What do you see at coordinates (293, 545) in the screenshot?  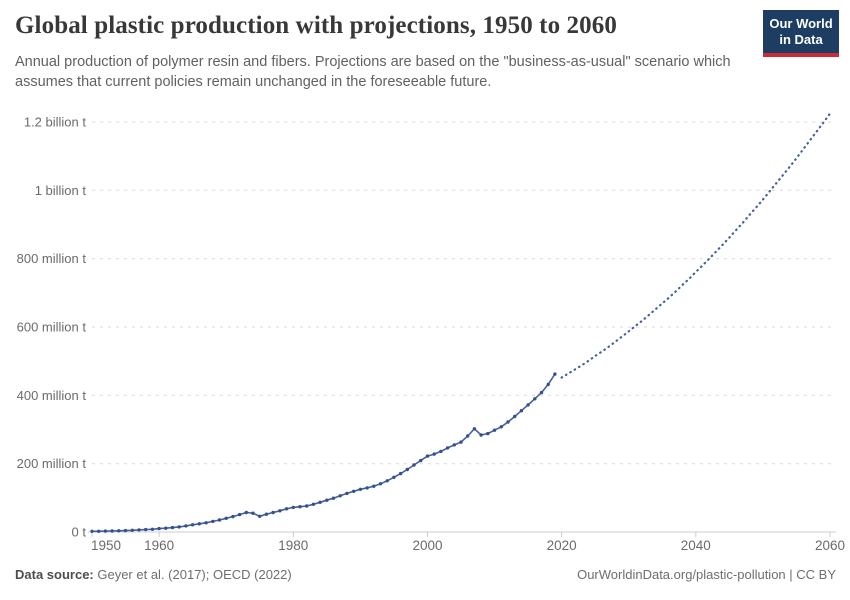 I see `x-axis-tick-label: 1980` at bounding box center [293, 545].